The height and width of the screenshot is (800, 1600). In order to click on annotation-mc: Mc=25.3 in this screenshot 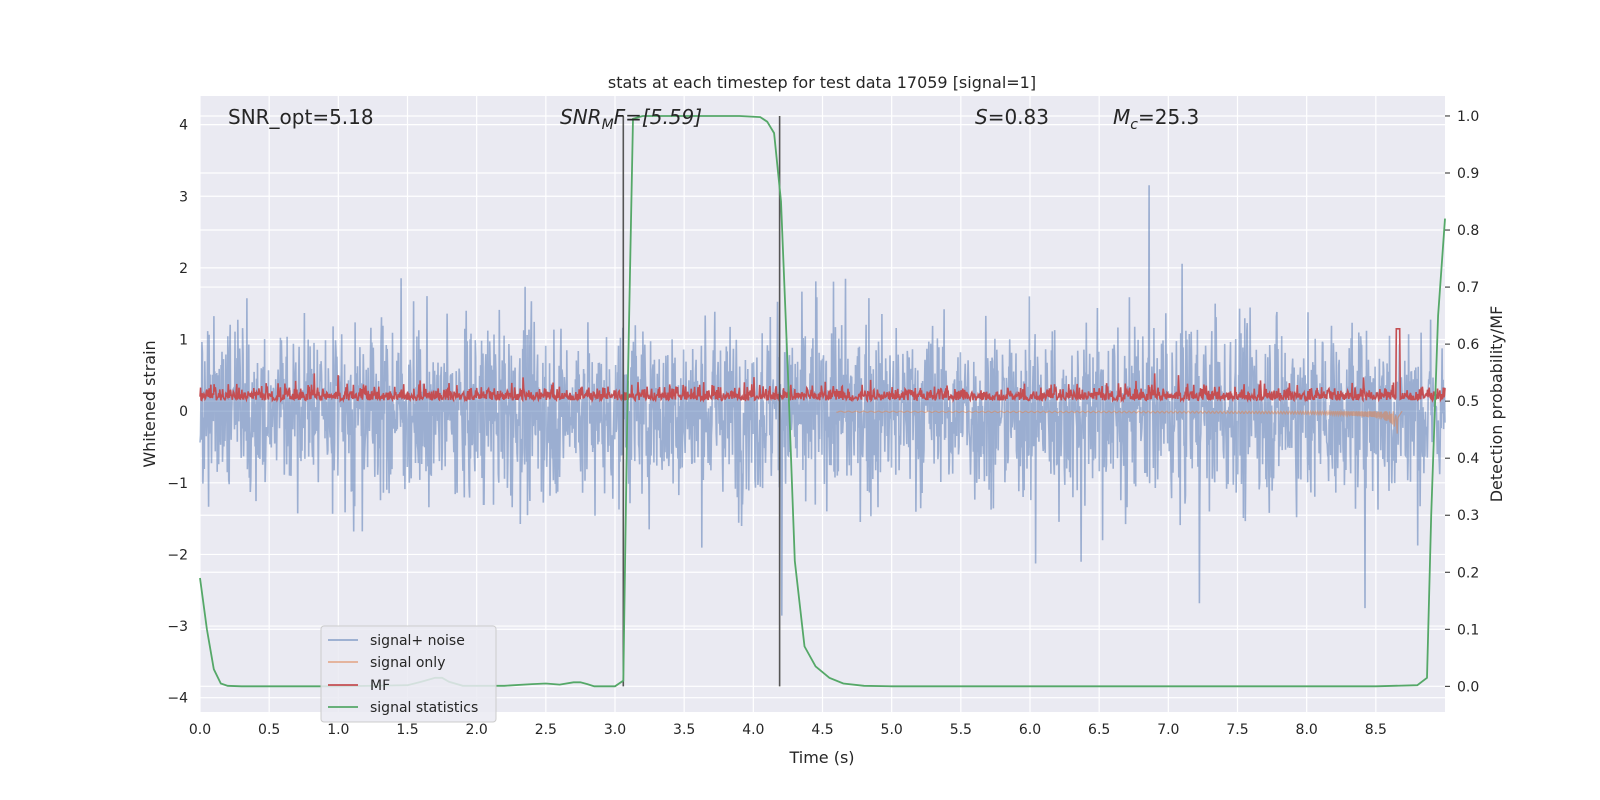, I will do `click(1156, 119)`.